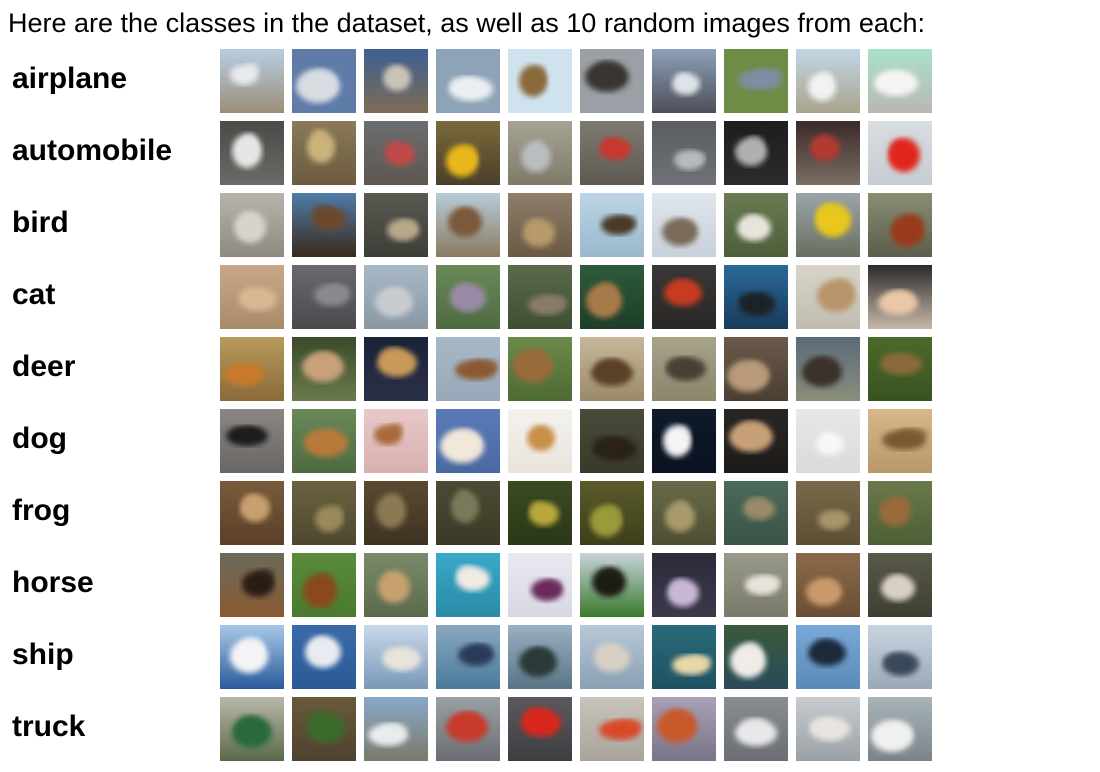 The height and width of the screenshot is (772, 1100). Describe the element at coordinates (40, 222) in the screenshot. I see `class-label-bird: bird` at that location.